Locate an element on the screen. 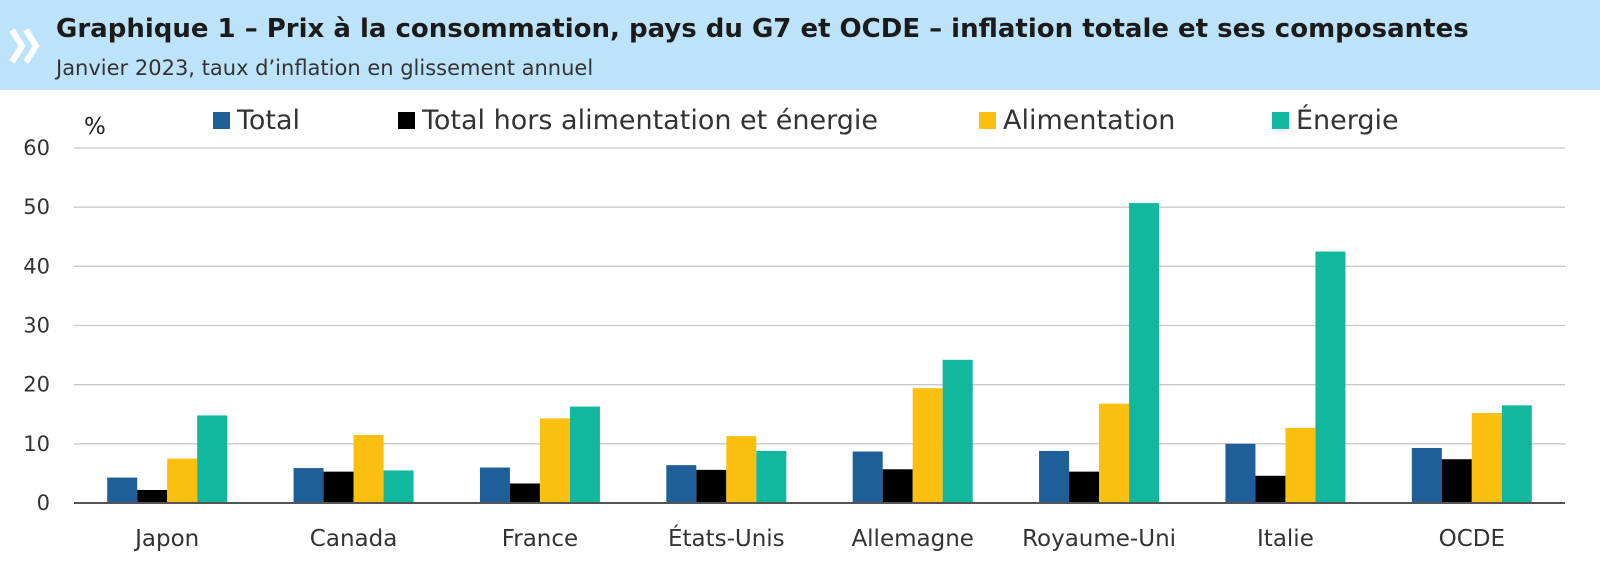 This screenshot has width=1600, height=580. x-tick-label: Canada is located at coordinates (354, 539).